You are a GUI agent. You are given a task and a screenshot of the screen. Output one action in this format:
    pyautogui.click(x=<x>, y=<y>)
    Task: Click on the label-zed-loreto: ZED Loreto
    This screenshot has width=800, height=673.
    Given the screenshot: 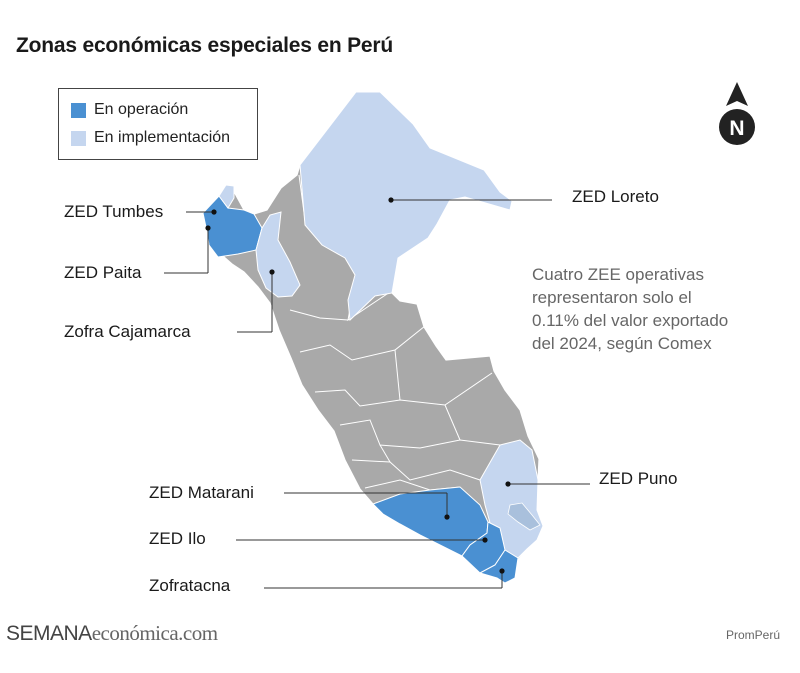 What is the action you would take?
    pyautogui.click(x=615, y=196)
    